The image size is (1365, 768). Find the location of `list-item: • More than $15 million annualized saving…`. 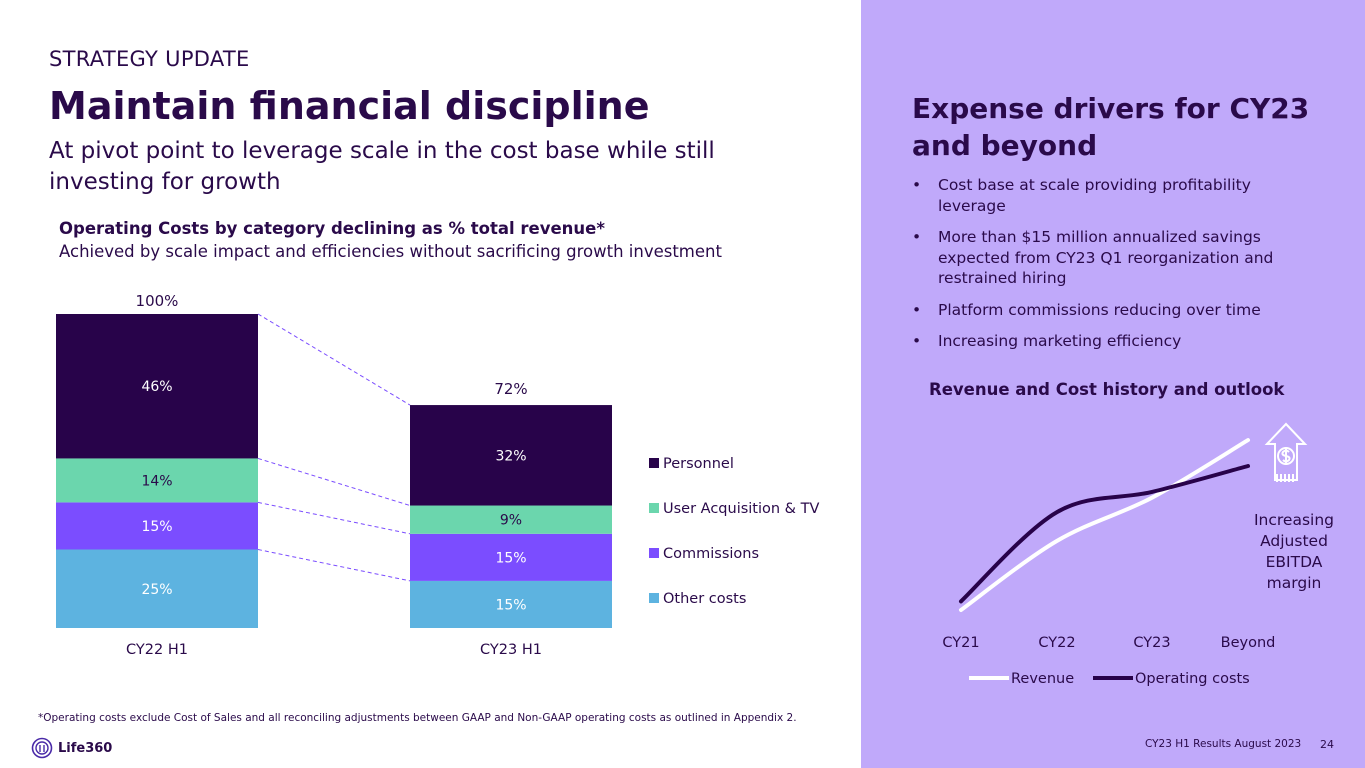

list-item: • More than $15 million annualized saving… is located at coordinates (1107, 258).